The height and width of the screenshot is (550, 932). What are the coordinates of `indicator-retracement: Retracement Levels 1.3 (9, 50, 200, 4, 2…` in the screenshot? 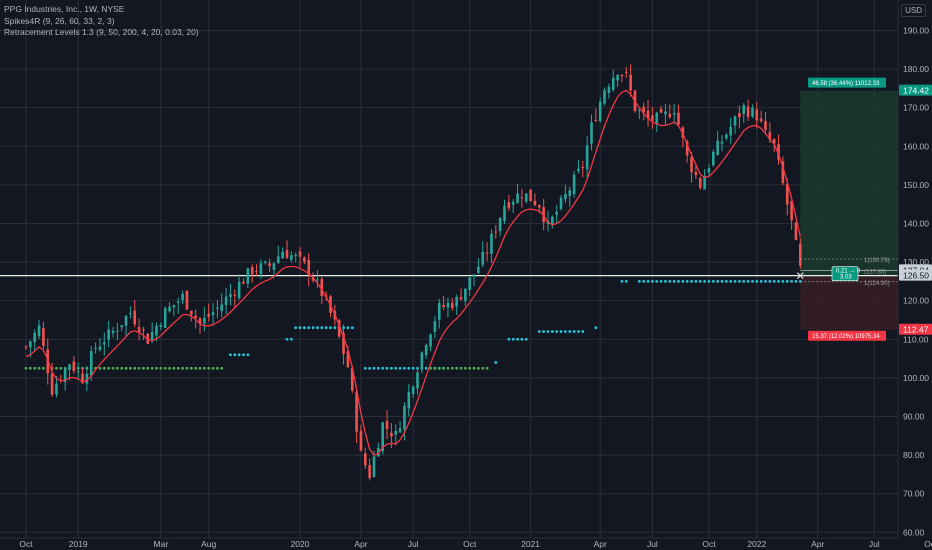 It's located at (101, 32).